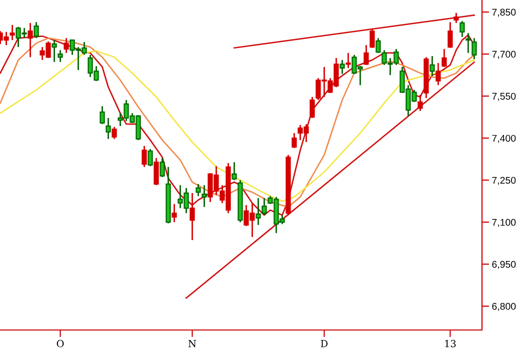 The width and height of the screenshot is (522, 362). Describe the element at coordinates (504, 180) in the screenshot. I see `y-tick-label: 7,250` at that location.